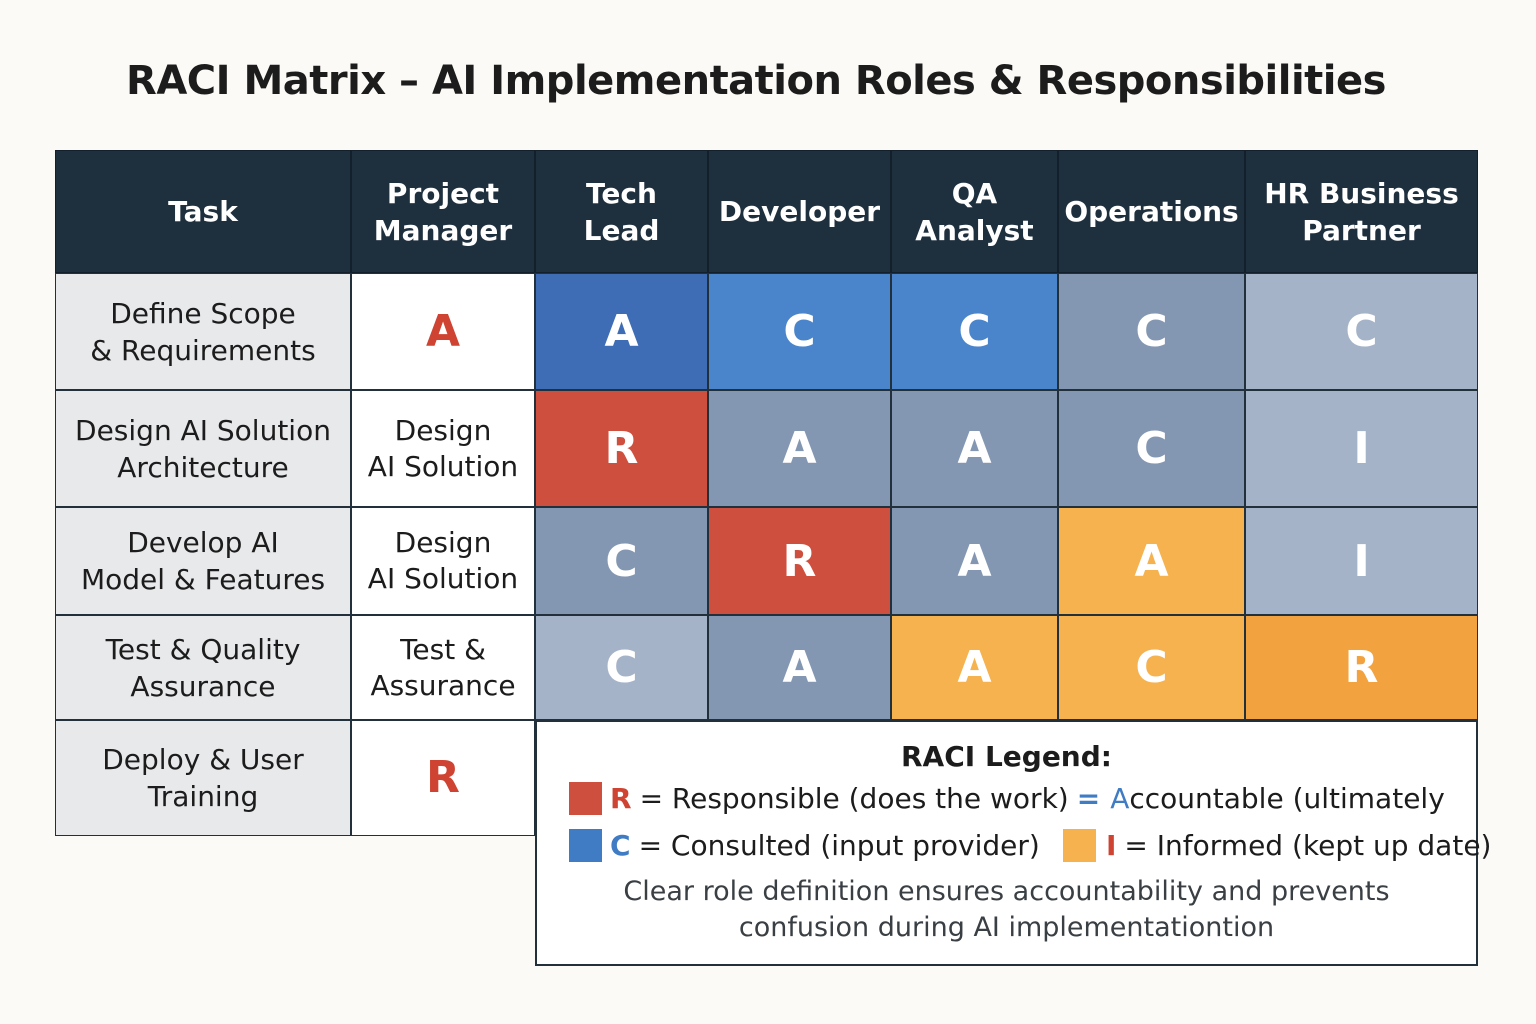  I want to click on raci-cell-hr-business-partner: R, so click(1361, 667).